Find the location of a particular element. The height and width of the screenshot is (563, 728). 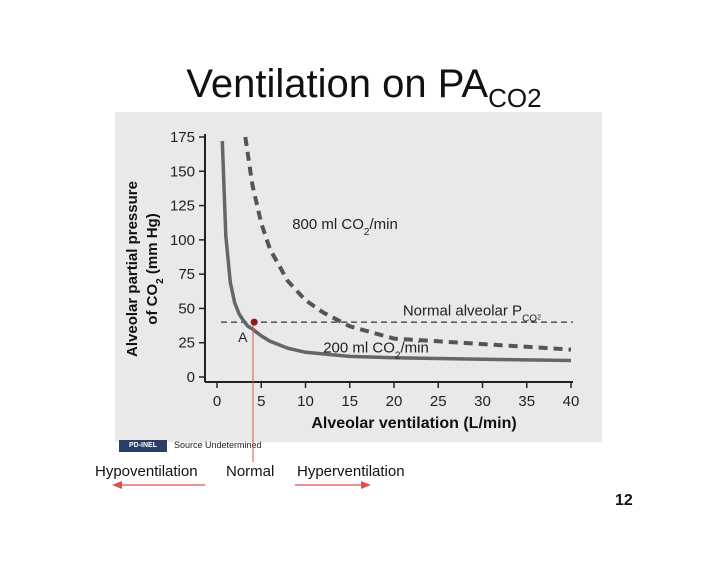

reference-line-label: Normal alveolar PCO2 is located at coordinates (472, 313).